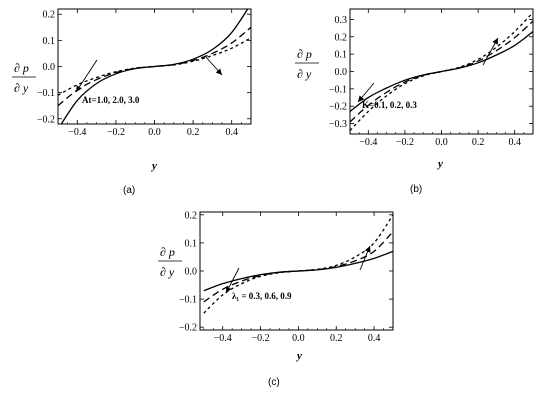 This screenshot has height=406, width=550. I want to click on panel-a-x-tick-label: 0.0, so click(154, 132).